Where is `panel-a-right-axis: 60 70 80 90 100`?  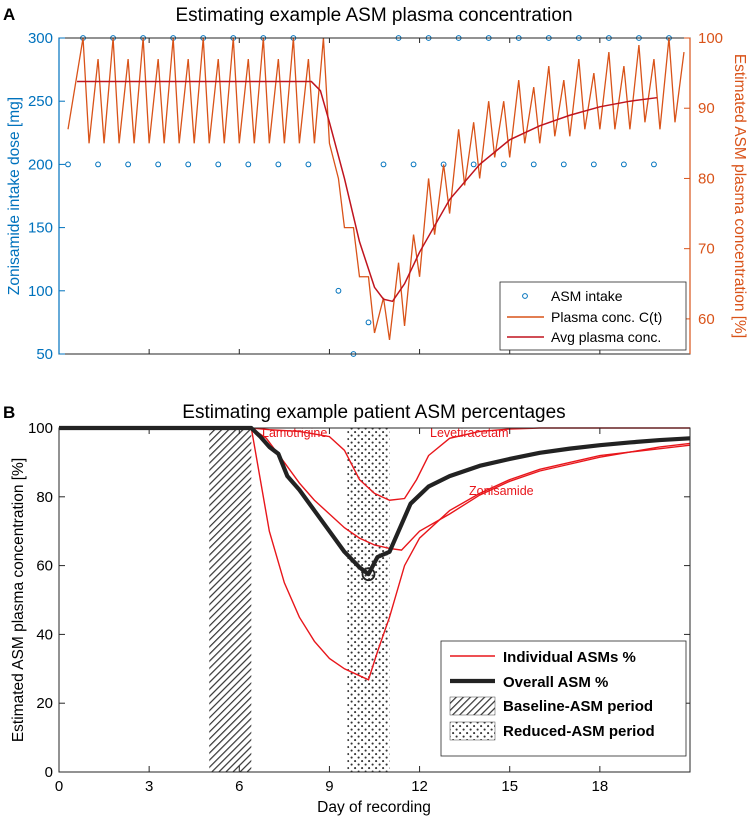 panel-a-right-axis: 60 70 80 90 100 is located at coordinates (703, 192).